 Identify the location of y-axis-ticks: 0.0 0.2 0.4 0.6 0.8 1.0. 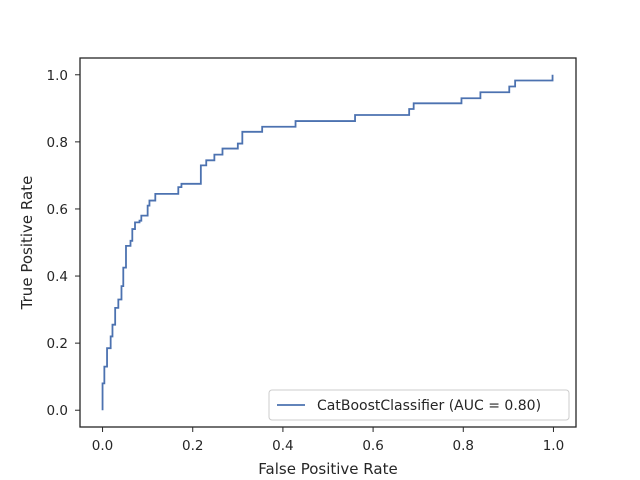
(63, 243).